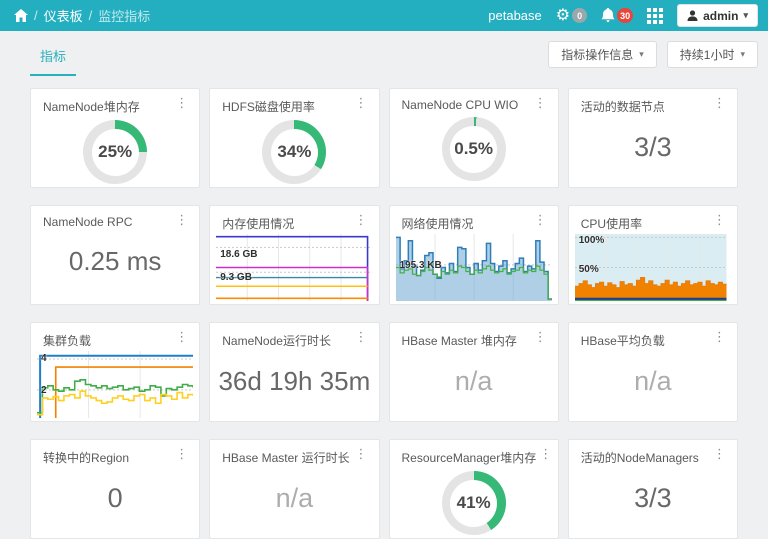 The height and width of the screenshot is (539, 768). I want to click on card-hdfs-disk-usage: HDFS磁盘使用率 ⋮ 34%, so click(294, 138).